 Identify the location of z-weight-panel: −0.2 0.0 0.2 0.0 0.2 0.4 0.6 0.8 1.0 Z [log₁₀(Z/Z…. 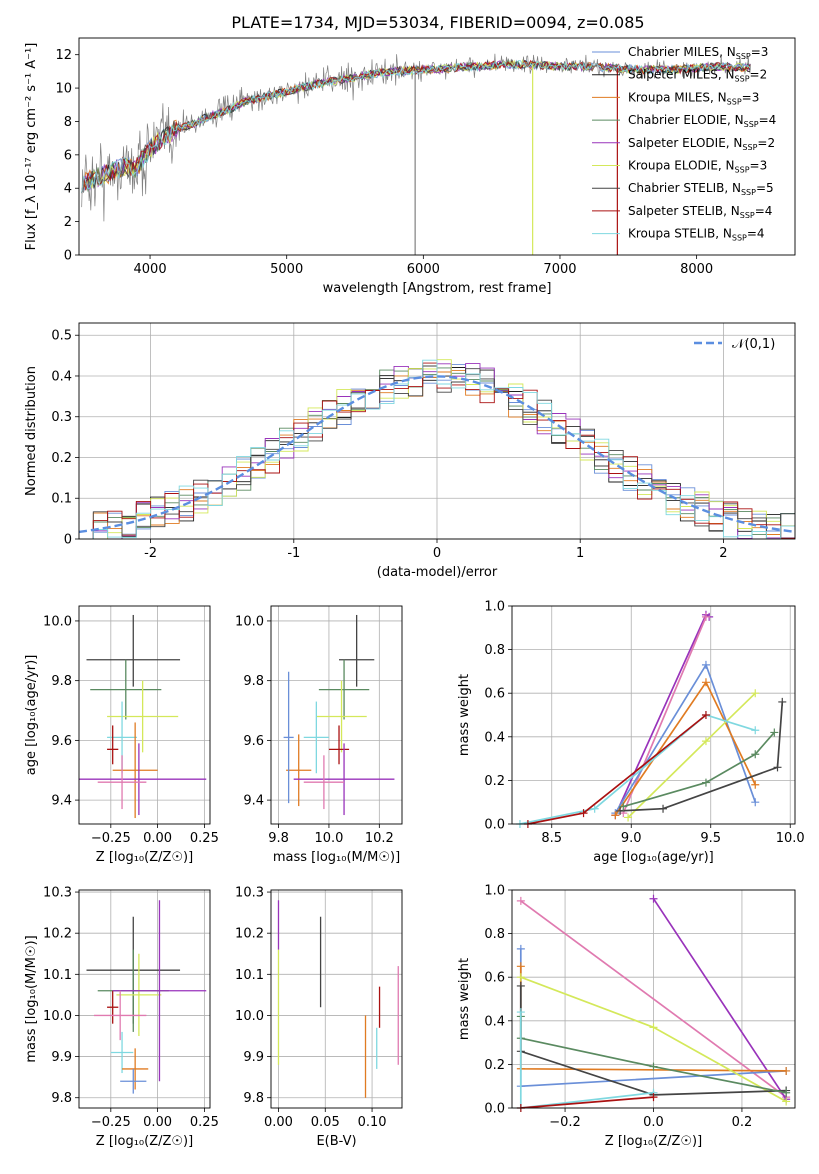
(626, 1016).